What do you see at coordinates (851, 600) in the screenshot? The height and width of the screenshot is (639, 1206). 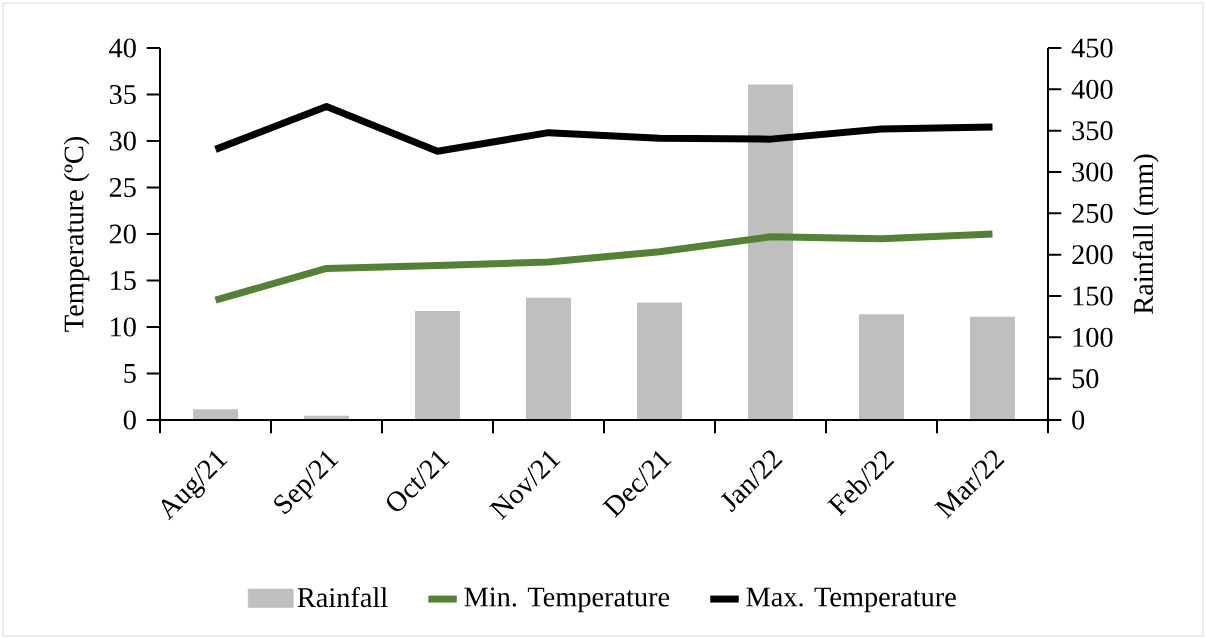 I see `legend-label: Max. Temperature` at bounding box center [851, 600].